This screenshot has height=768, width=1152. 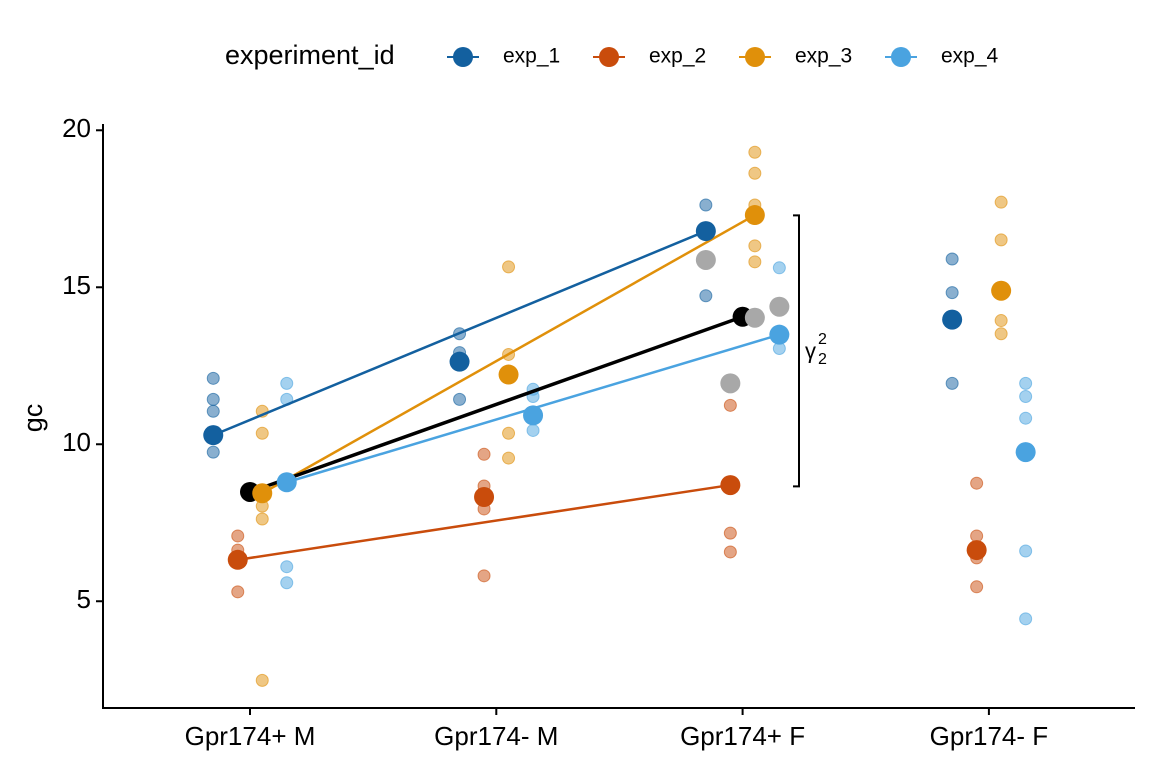 What do you see at coordinates (989, 736) in the screenshot?
I see `x-tick-label: Gpr174- F` at bounding box center [989, 736].